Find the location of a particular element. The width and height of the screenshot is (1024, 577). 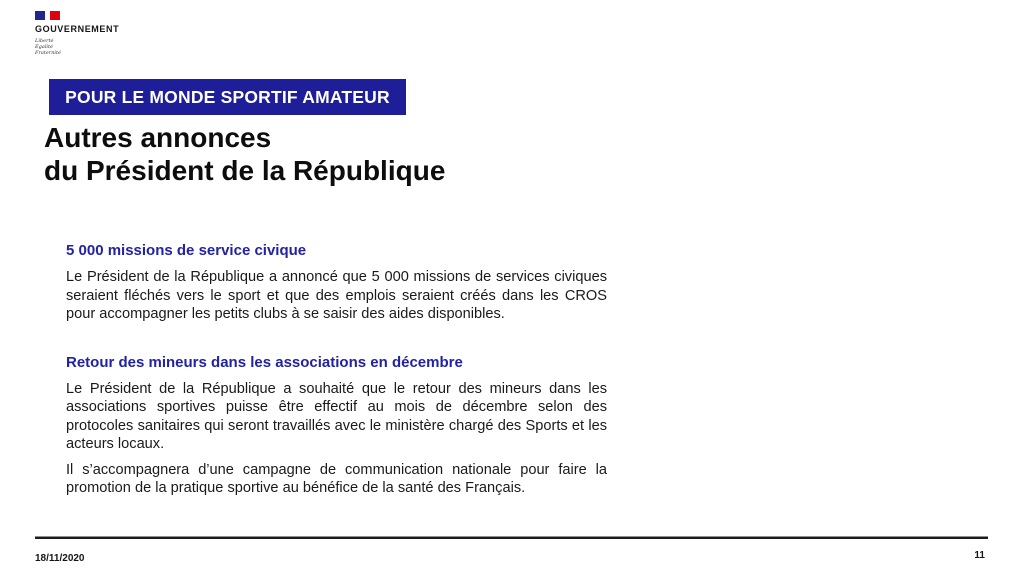

motto-line-liberte: Liberté is located at coordinates (44, 41).